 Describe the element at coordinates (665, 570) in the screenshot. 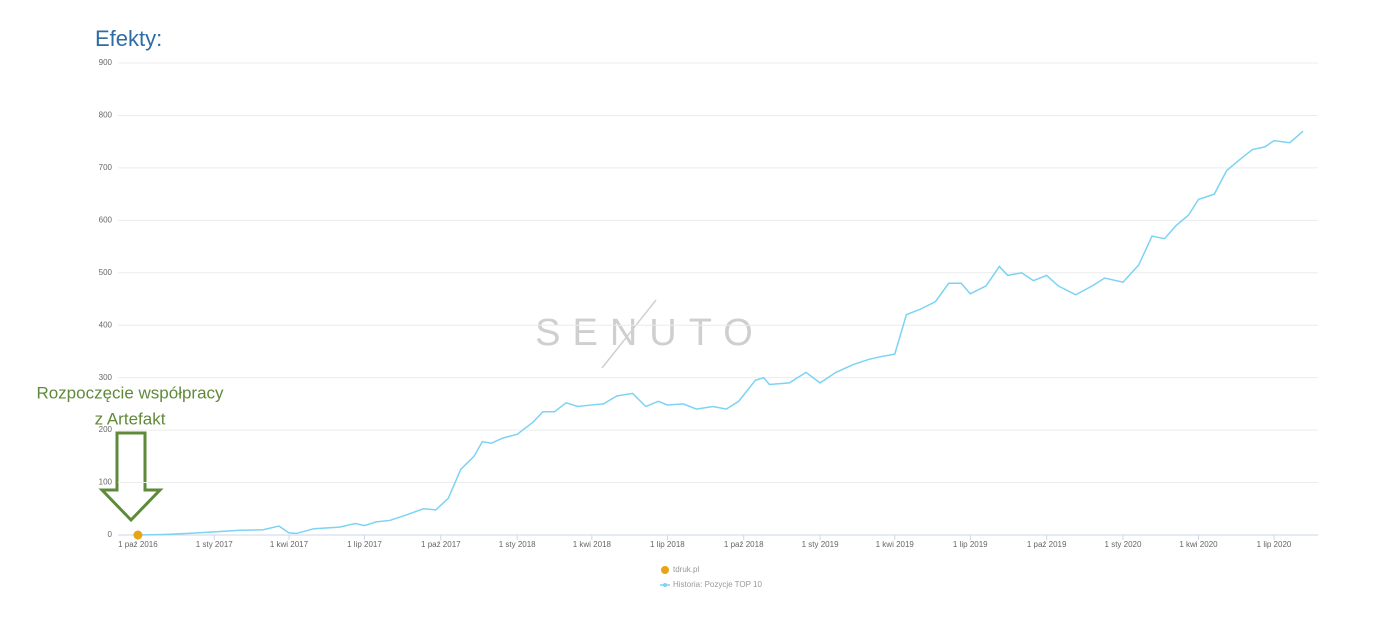

I see `legend-flag-icon` at that location.